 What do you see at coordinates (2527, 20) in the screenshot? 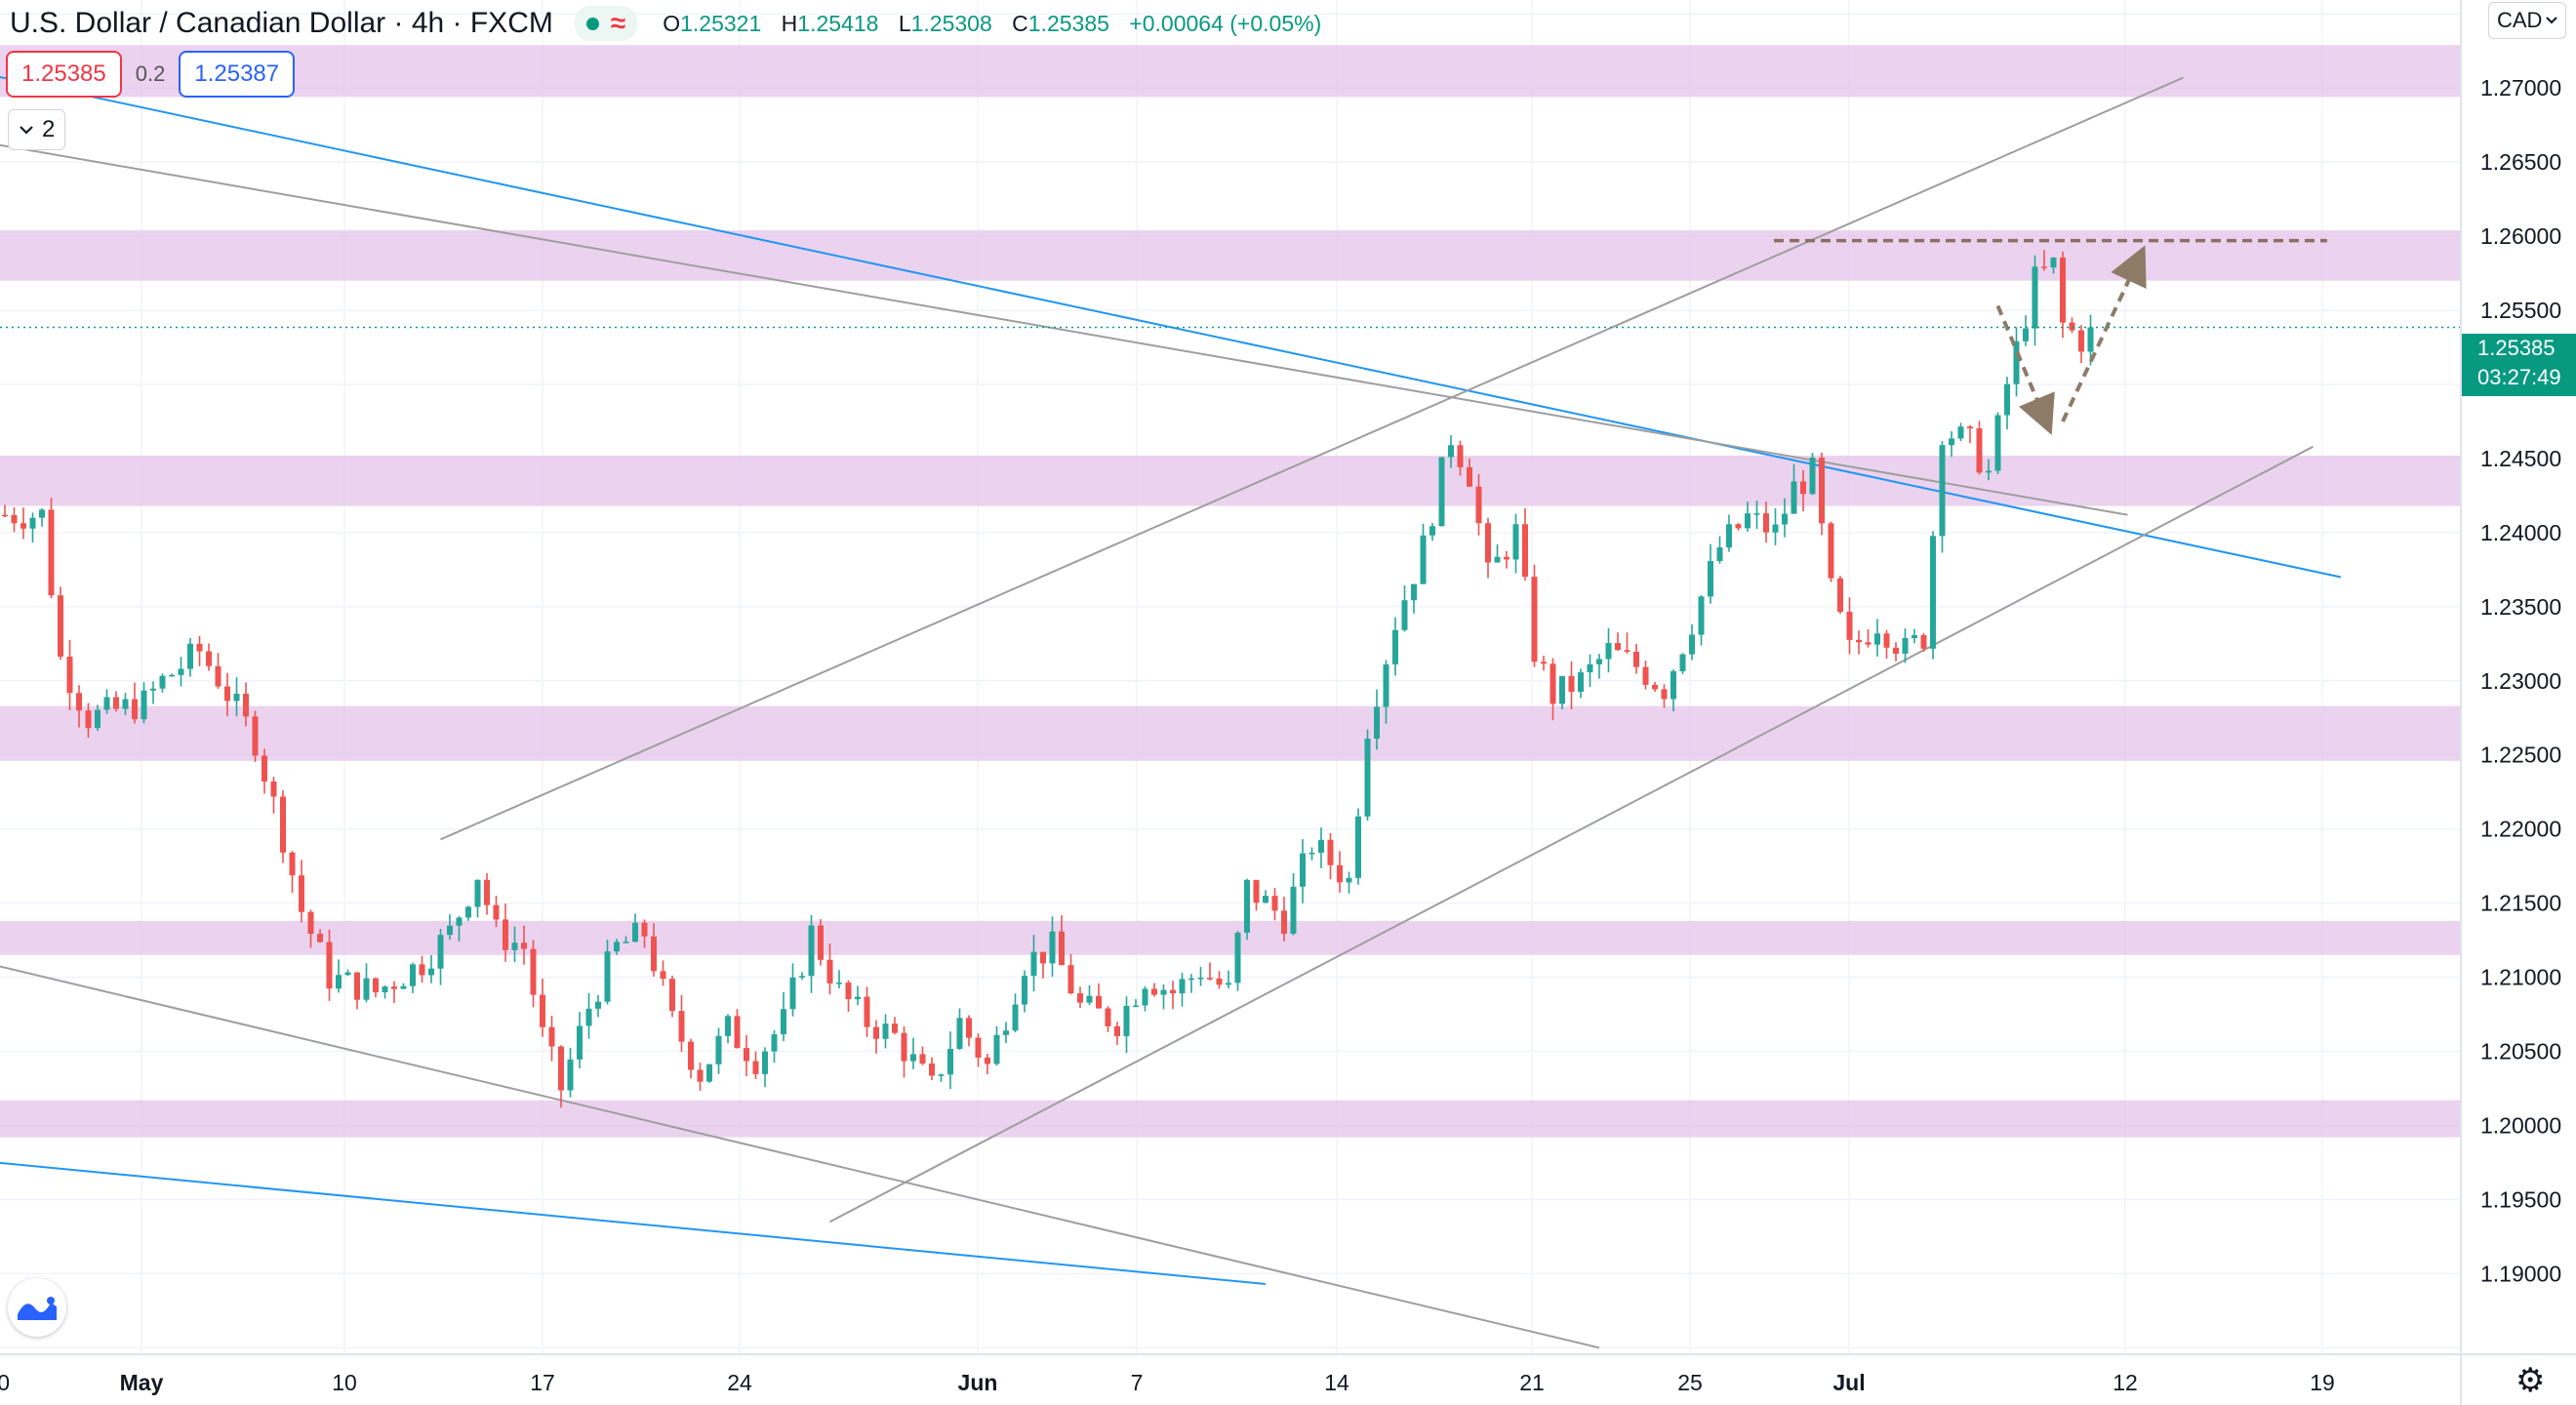
I see `currency-selector: CAD` at bounding box center [2527, 20].